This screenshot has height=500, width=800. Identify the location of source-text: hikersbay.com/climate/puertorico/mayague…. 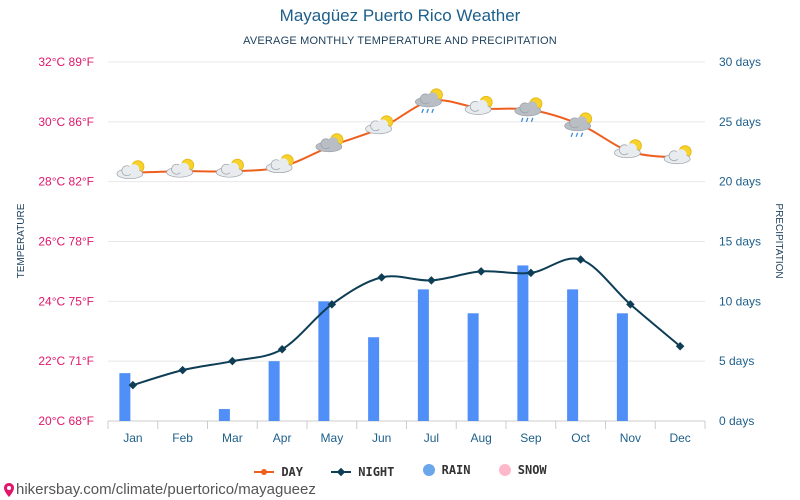
(166, 489).